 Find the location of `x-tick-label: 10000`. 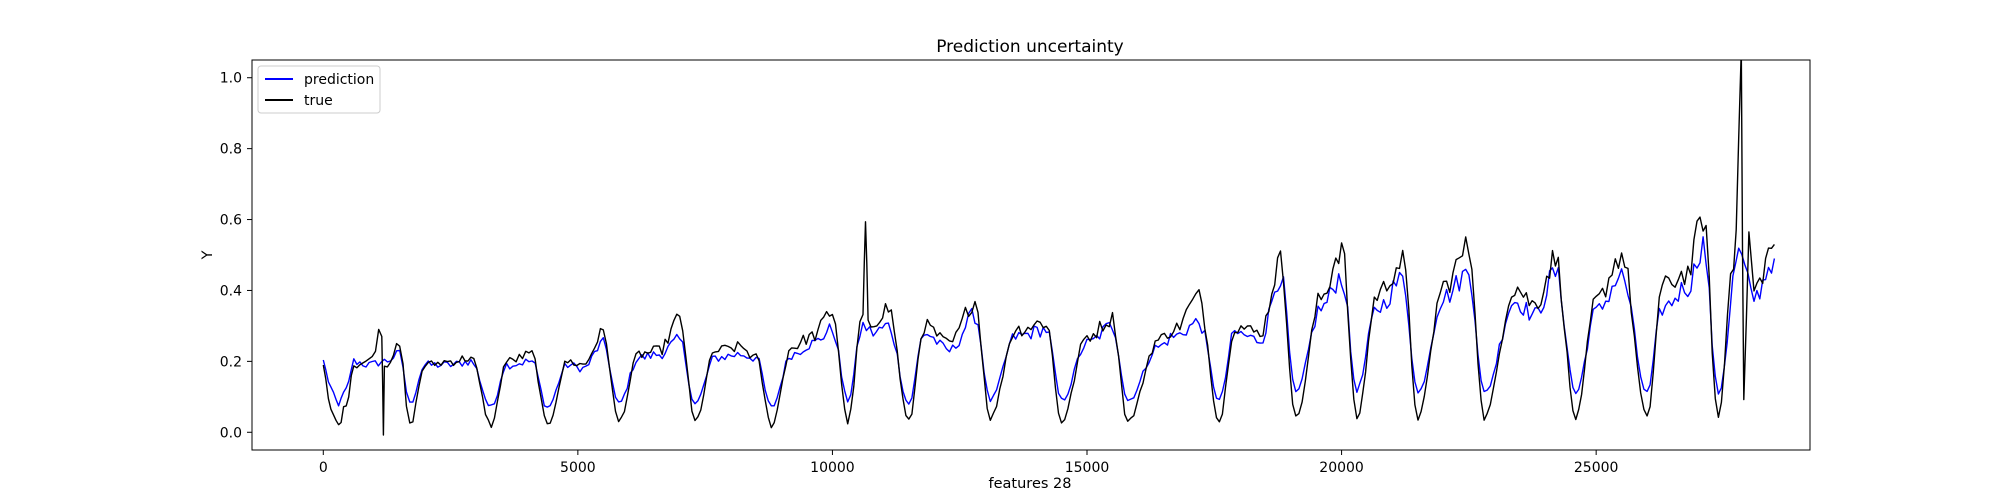

x-tick-label: 10000 is located at coordinates (832, 468).